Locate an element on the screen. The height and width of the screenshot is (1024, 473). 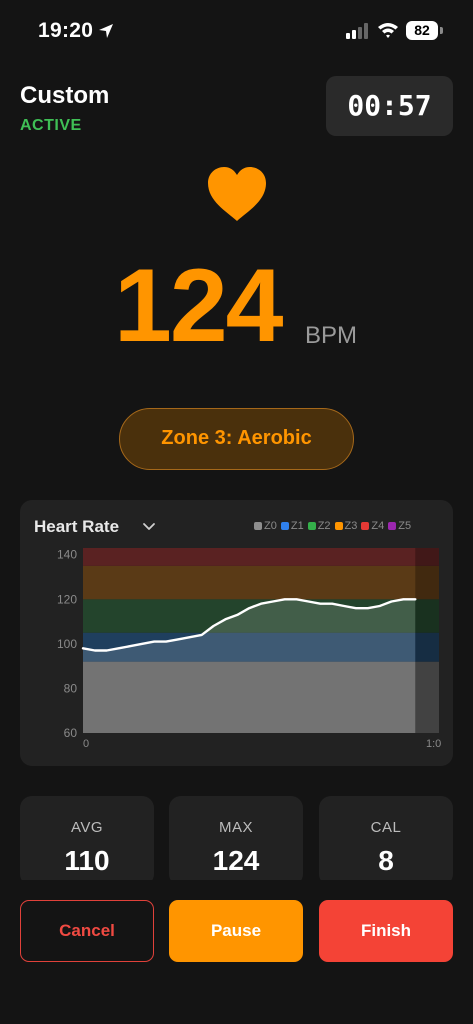
heart-rate-unit: BPM is located at coordinates (331, 335).